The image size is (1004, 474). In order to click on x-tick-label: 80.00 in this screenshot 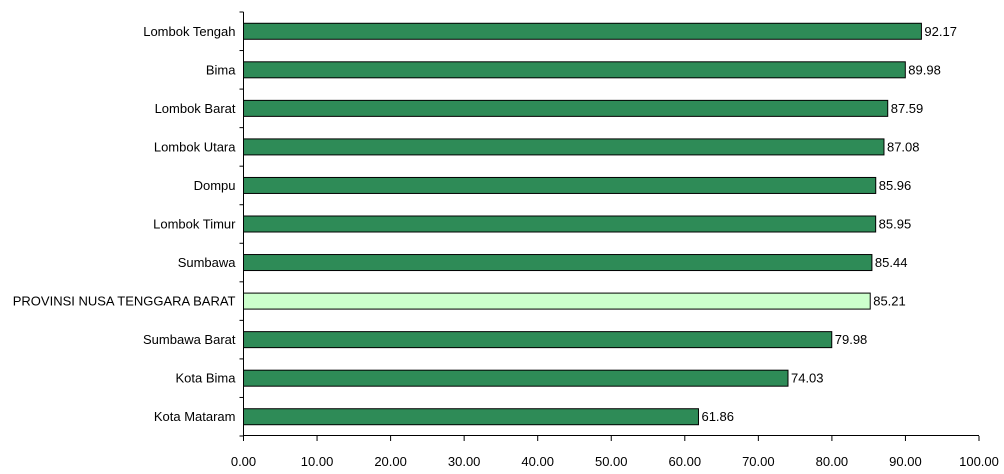, I will do `click(832, 461)`.